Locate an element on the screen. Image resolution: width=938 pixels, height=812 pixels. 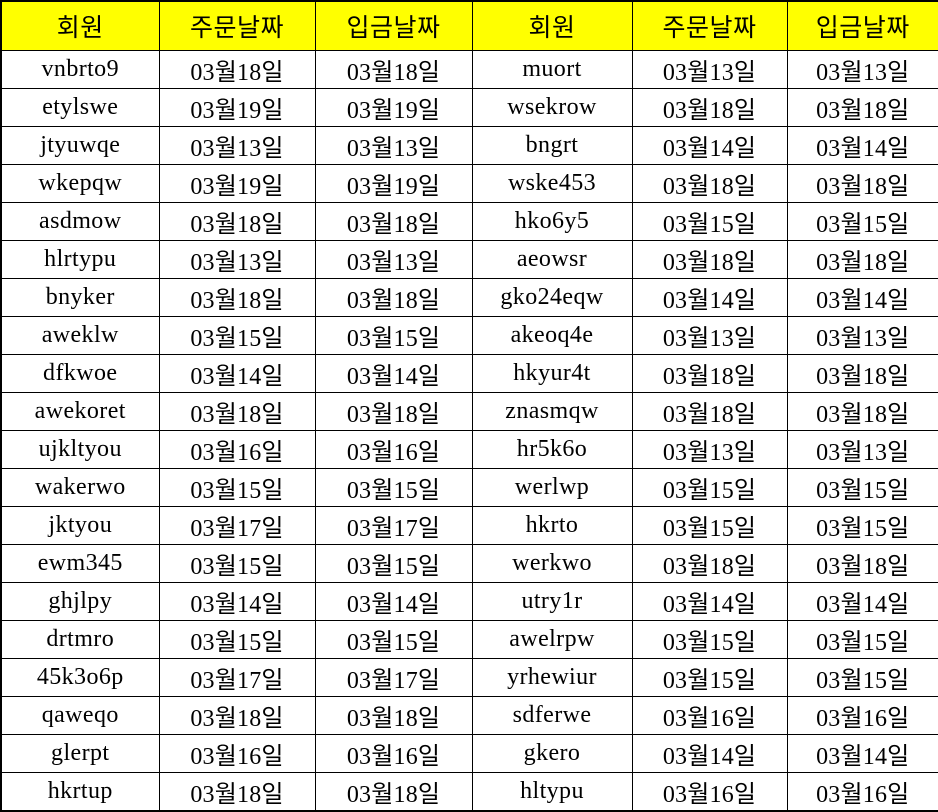
table-cell-member-left: vnbrto9 is located at coordinates (80, 69).